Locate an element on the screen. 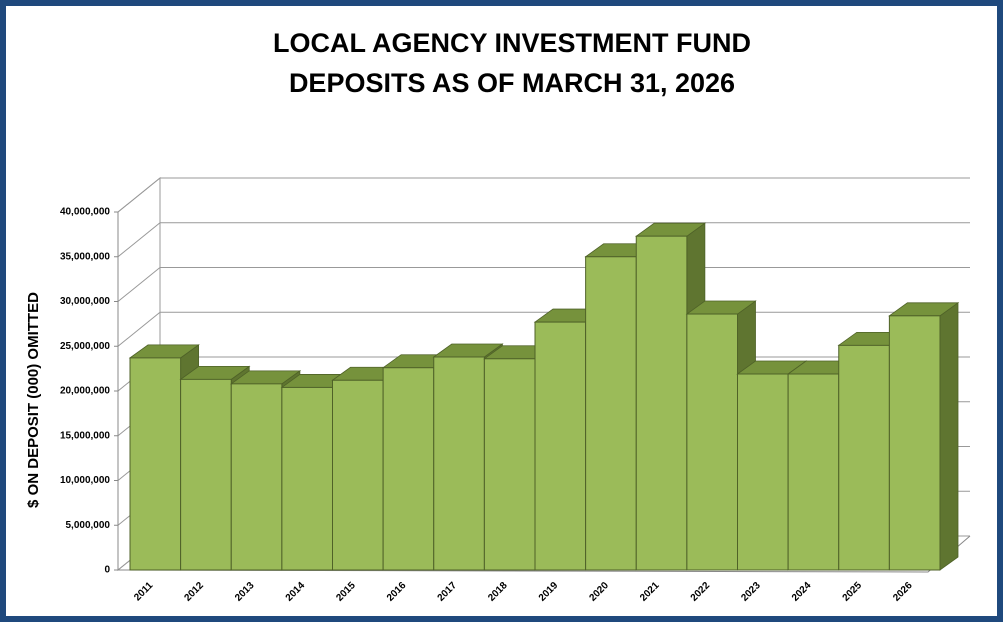  y-tick-label: 25,000,000 is located at coordinates (85, 346).